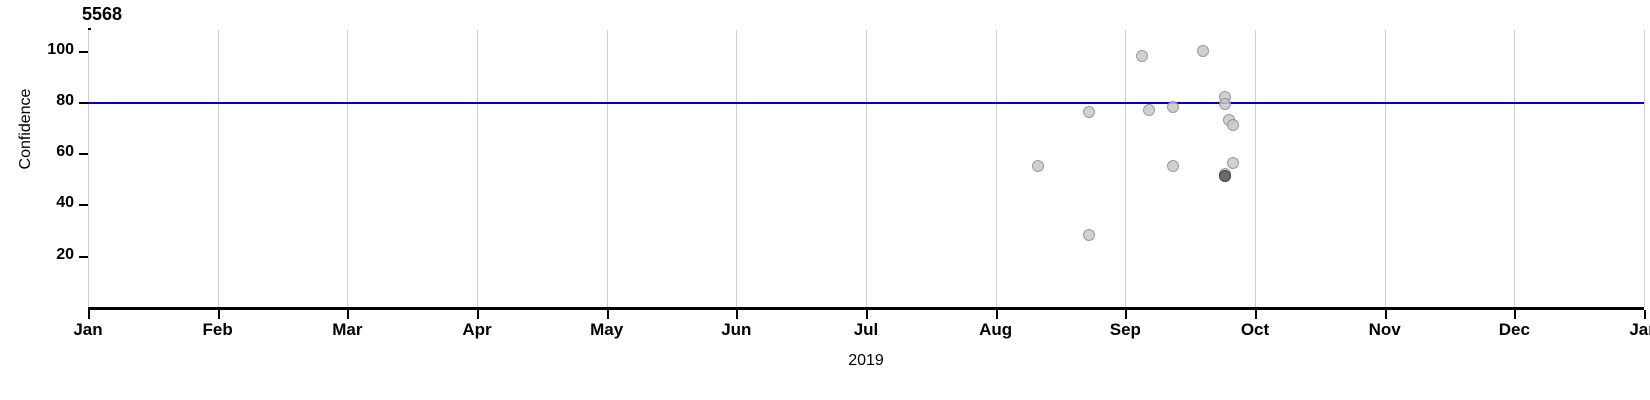 The image size is (1650, 400). I want to click on y-tick-label-40: 40, so click(65, 202).